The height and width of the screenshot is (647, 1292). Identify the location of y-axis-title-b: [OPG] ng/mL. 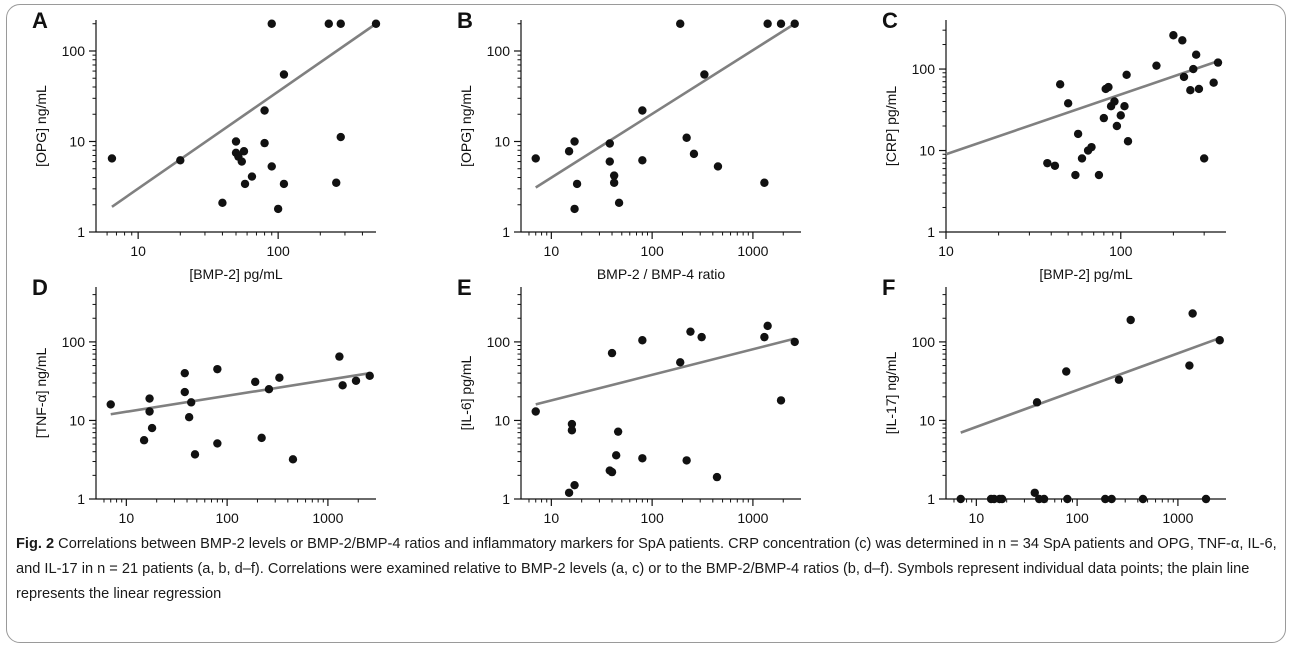
(466, 126).